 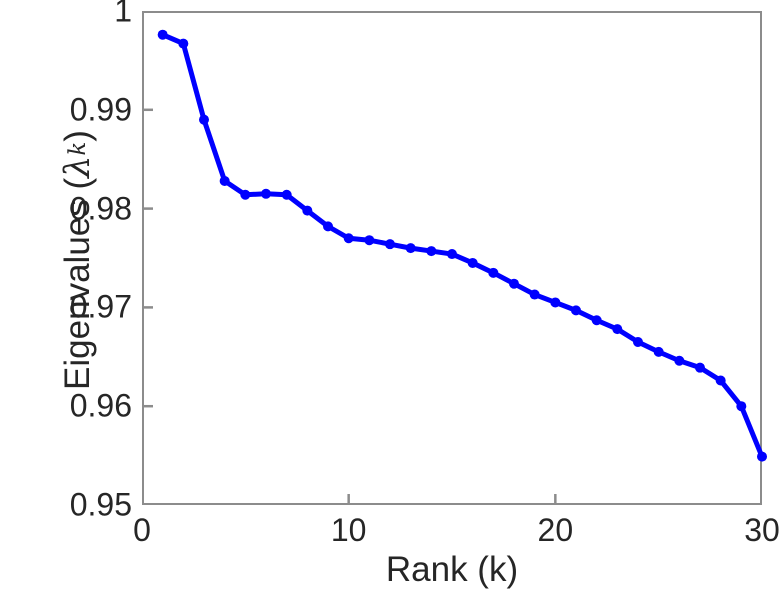 What do you see at coordinates (142, 530) in the screenshot?
I see `x-tick-label: 0` at bounding box center [142, 530].